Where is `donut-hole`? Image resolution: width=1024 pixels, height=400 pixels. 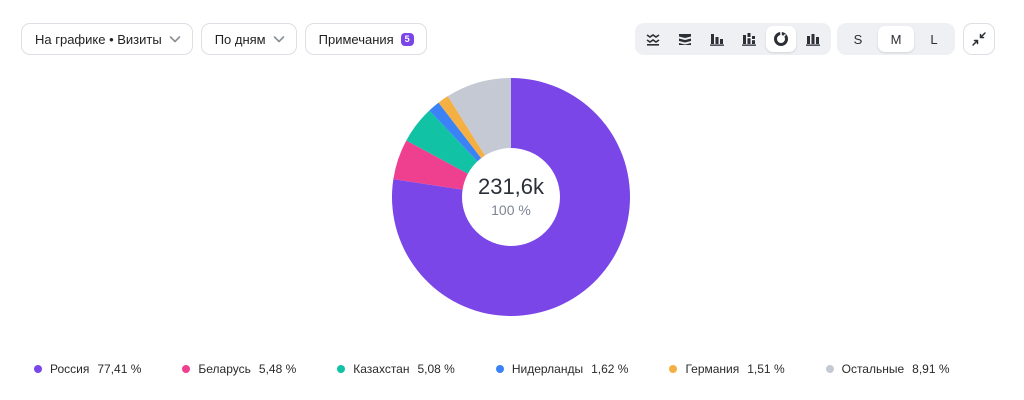
donut-hole is located at coordinates (511, 197).